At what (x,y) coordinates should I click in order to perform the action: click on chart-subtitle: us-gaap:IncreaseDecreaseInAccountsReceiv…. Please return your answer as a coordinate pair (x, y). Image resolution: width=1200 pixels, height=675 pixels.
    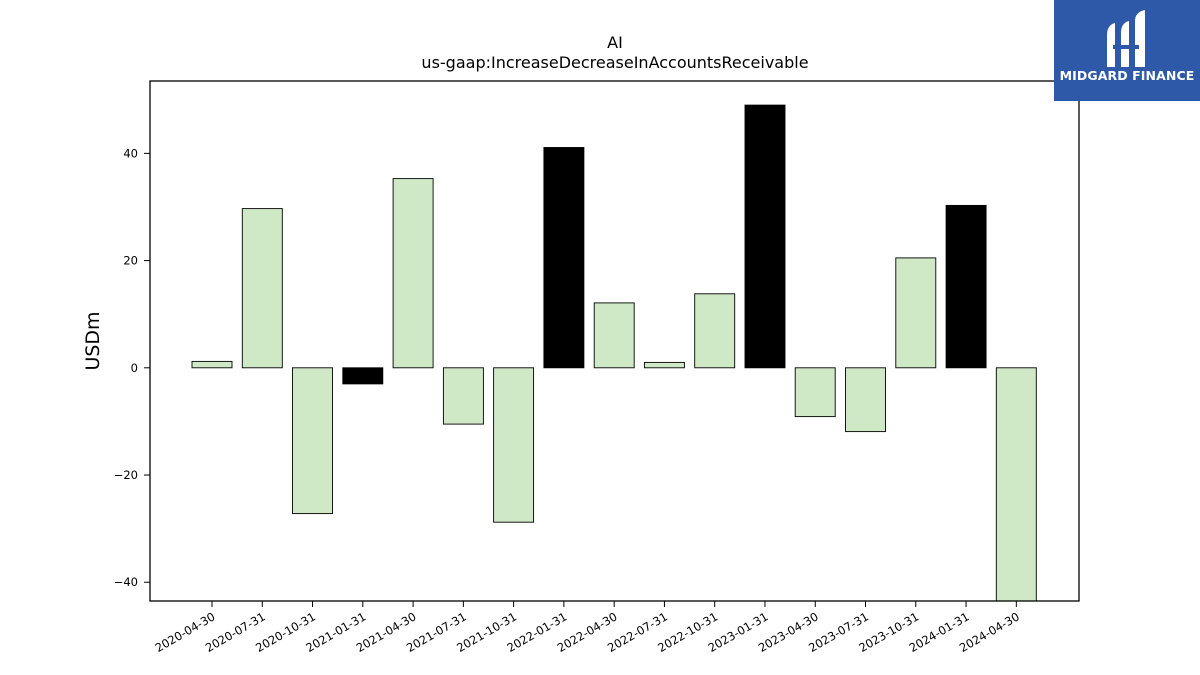
    Looking at the image, I should click on (614, 62).